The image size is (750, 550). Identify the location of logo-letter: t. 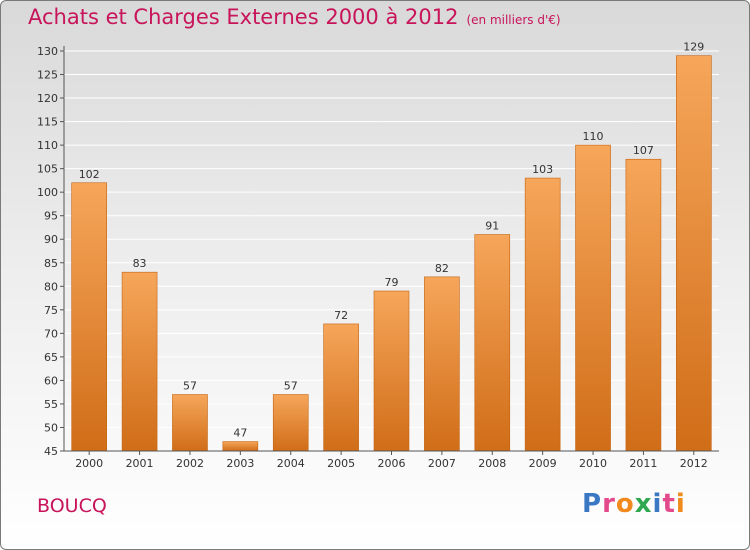
(669, 504).